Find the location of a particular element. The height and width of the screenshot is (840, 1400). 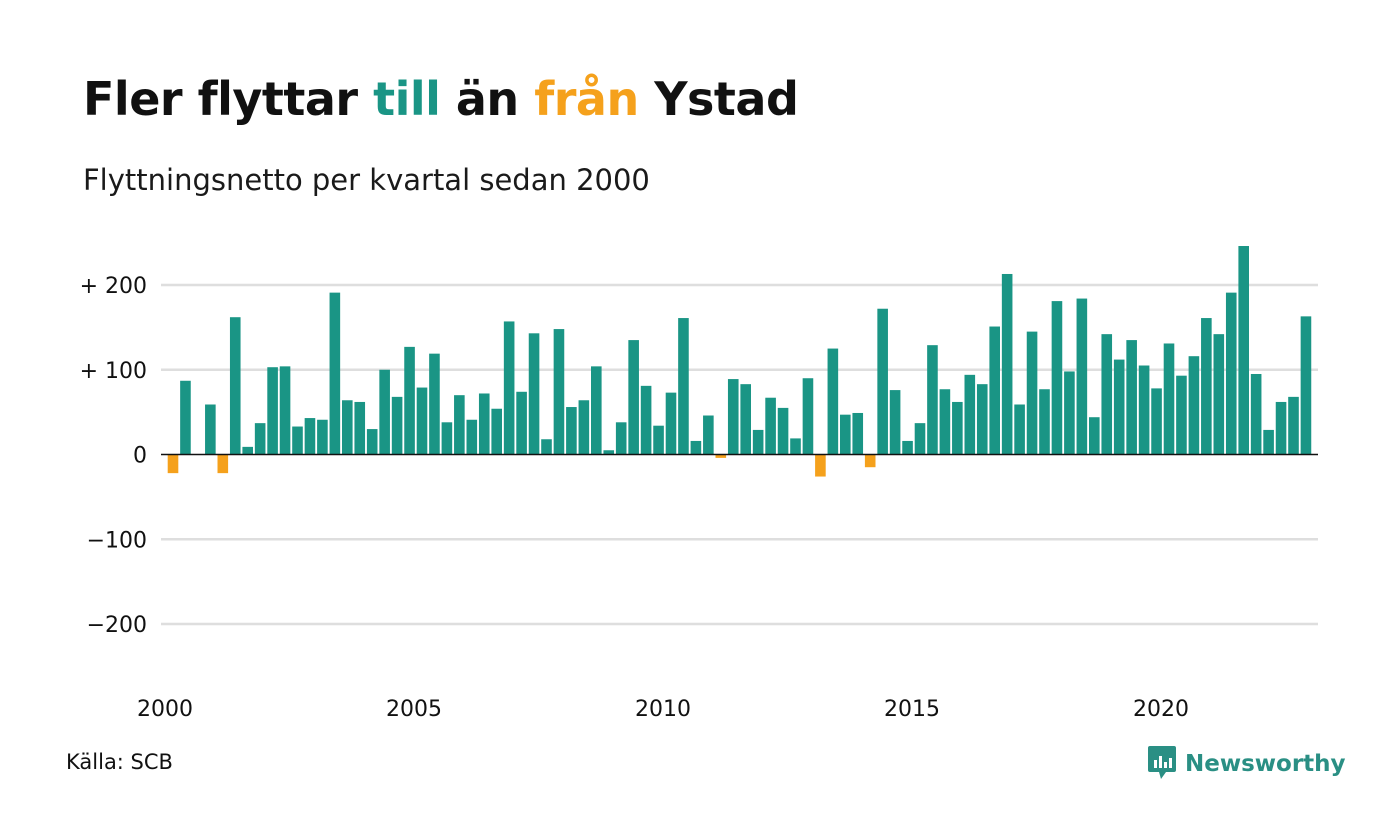

x-tick-label: 2020 is located at coordinates (1161, 709).